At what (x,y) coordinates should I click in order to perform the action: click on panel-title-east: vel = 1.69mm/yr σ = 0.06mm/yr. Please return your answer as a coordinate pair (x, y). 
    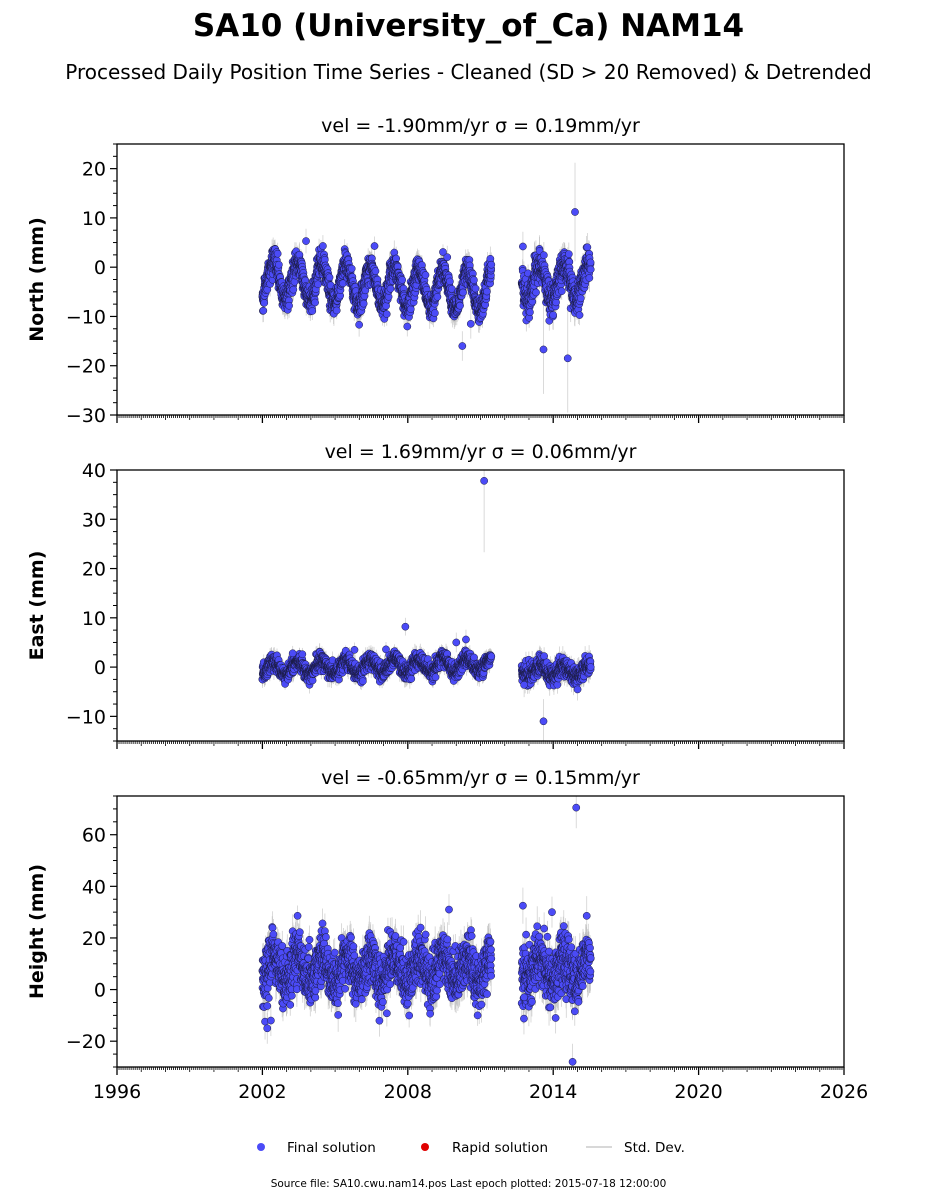
    Looking at the image, I should click on (481, 452).